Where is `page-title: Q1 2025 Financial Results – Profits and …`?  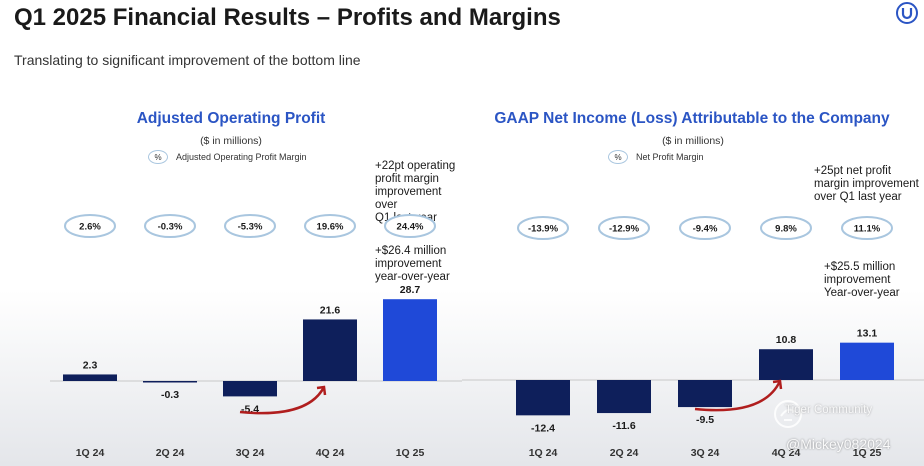
page-title: Q1 2025 Financial Results – Profits and … is located at coordinates (287, 17).